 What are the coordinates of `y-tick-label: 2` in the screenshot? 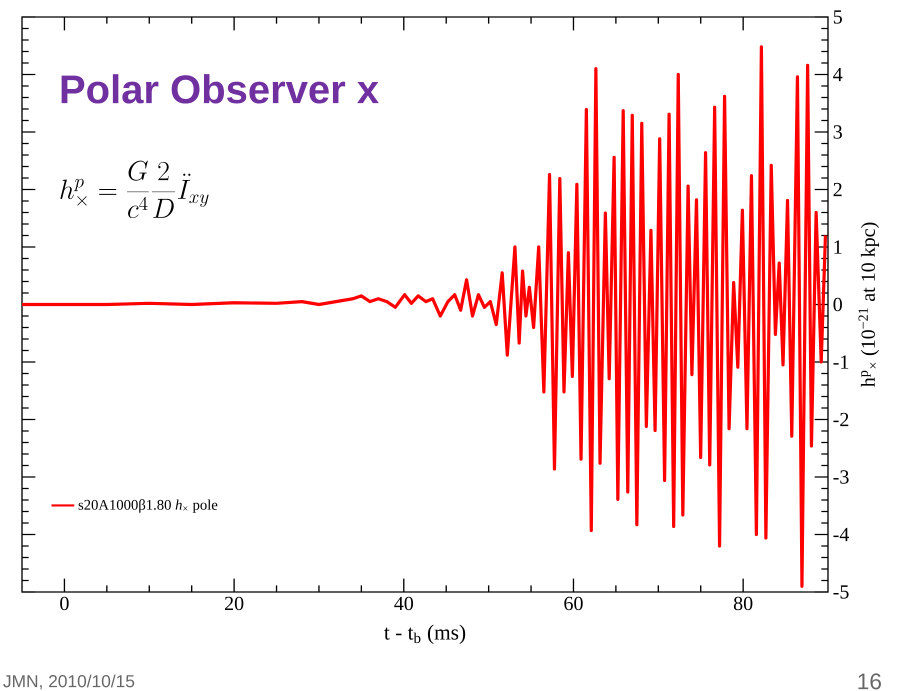 It's located at (838, 189).